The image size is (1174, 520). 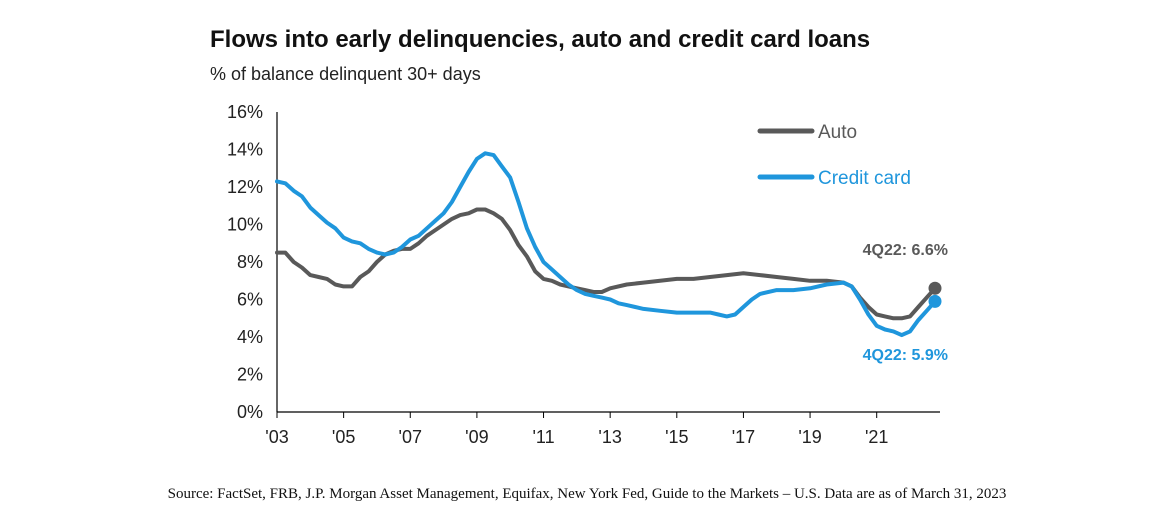 I want to click on annotations: 4Q22: 6.6% 4Q22: 5.9%, so click(x=905, y=303).